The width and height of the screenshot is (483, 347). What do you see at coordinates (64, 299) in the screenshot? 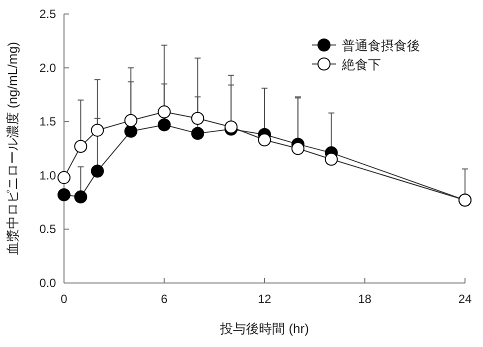
I see `x-tick-label: 0` at bounding box center [64, 299].